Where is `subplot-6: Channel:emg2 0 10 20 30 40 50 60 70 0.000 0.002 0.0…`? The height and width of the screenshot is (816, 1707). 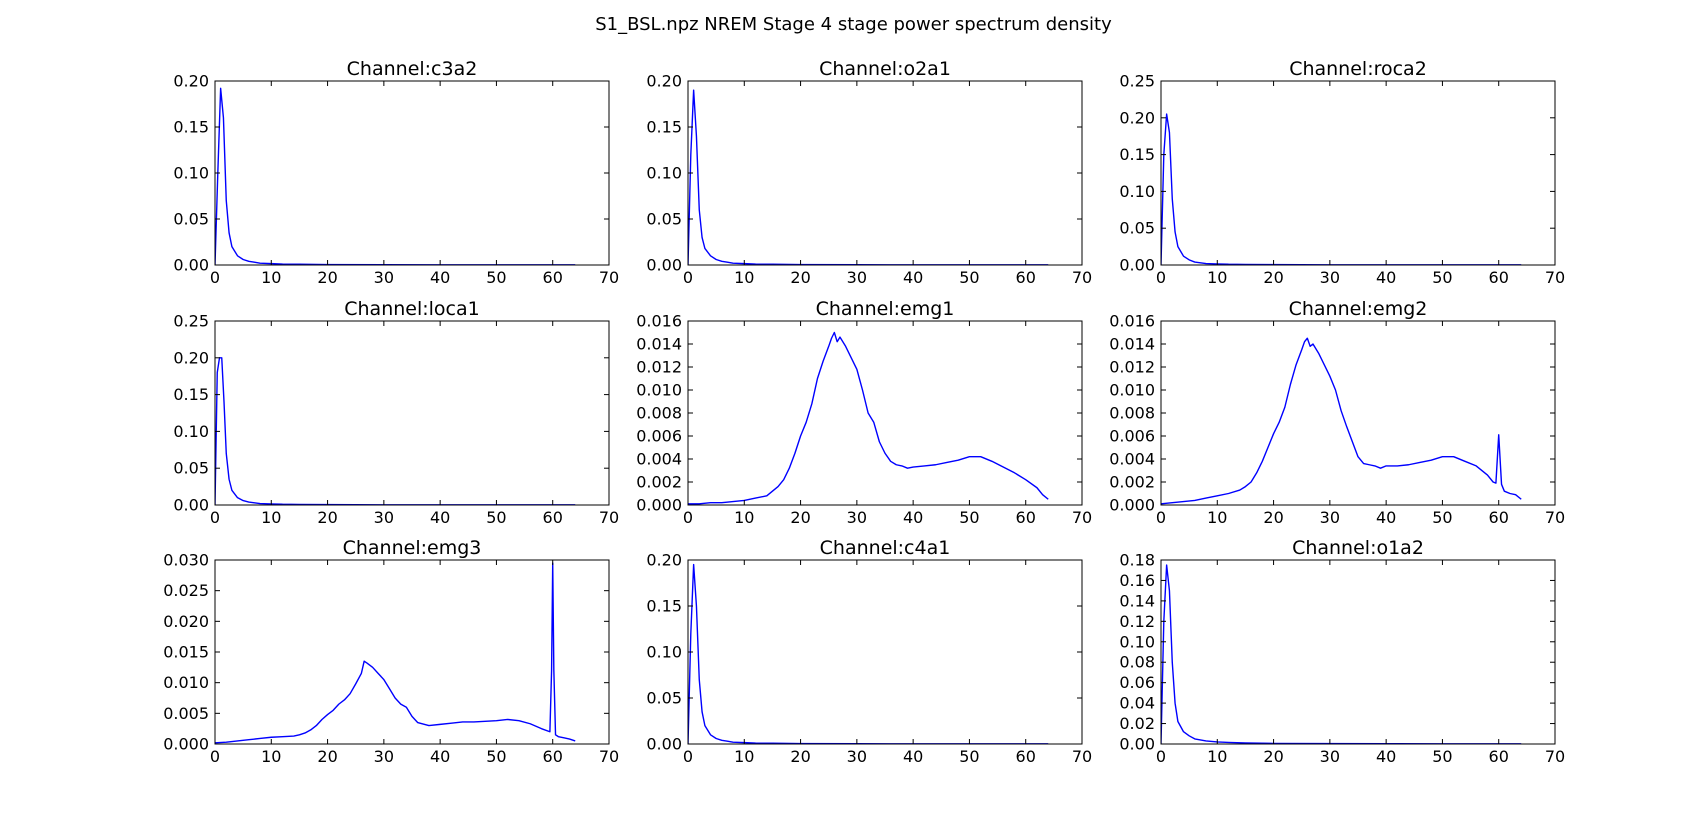
subplot-6: Channel:emg2 0 10 20 30 40 50 60 70 0.000 0.002 0.0… is located at coordinates (1337, 412).